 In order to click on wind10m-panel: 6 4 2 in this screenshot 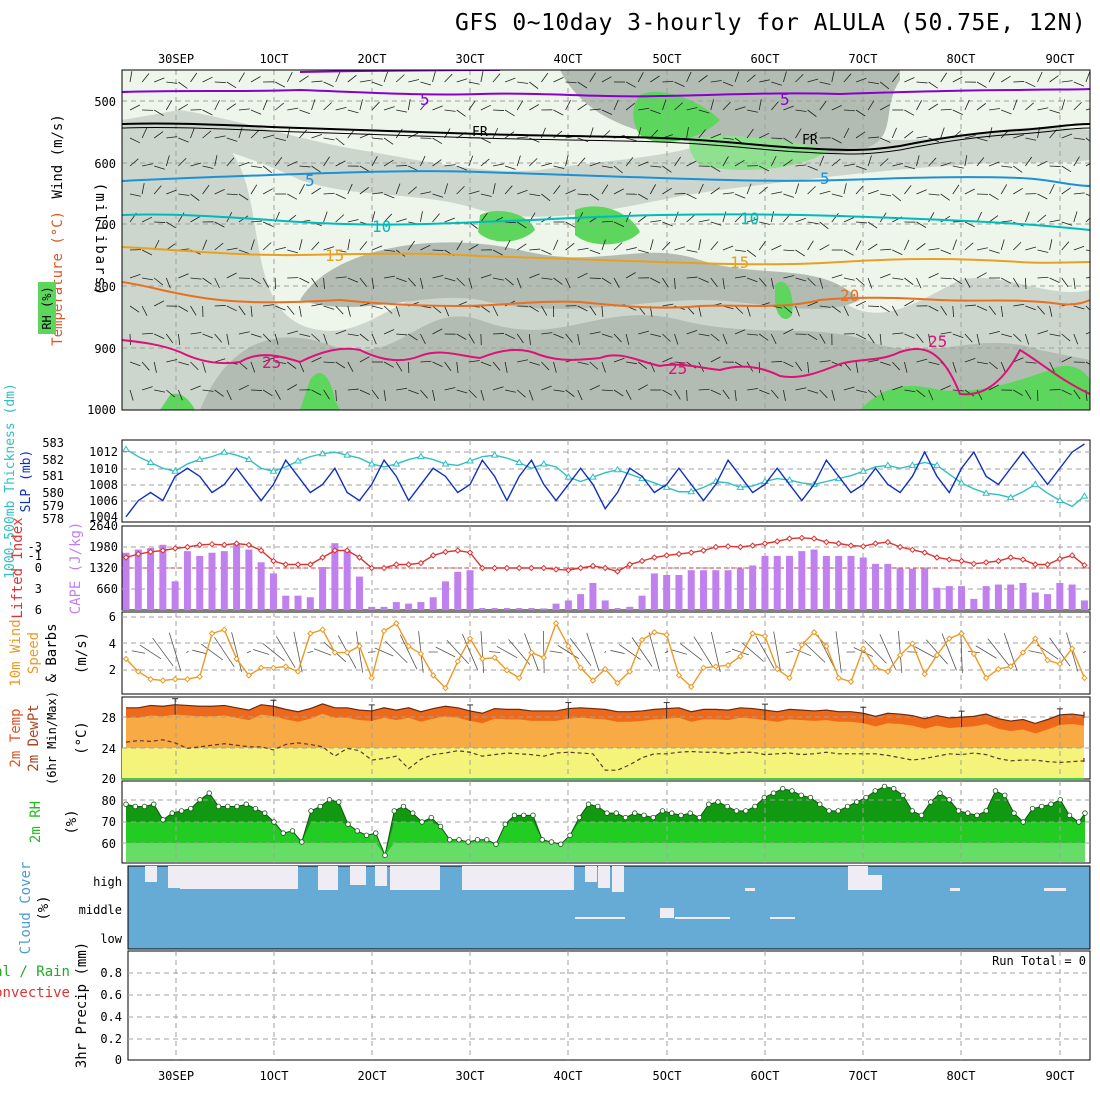, I will do `click(600, 652)`.